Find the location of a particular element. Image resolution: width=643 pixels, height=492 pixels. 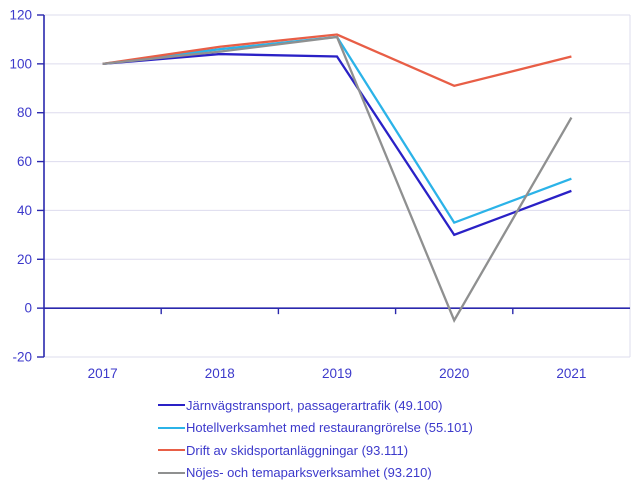

x-tick-label: 2017 is located at coordinates (103, 373).